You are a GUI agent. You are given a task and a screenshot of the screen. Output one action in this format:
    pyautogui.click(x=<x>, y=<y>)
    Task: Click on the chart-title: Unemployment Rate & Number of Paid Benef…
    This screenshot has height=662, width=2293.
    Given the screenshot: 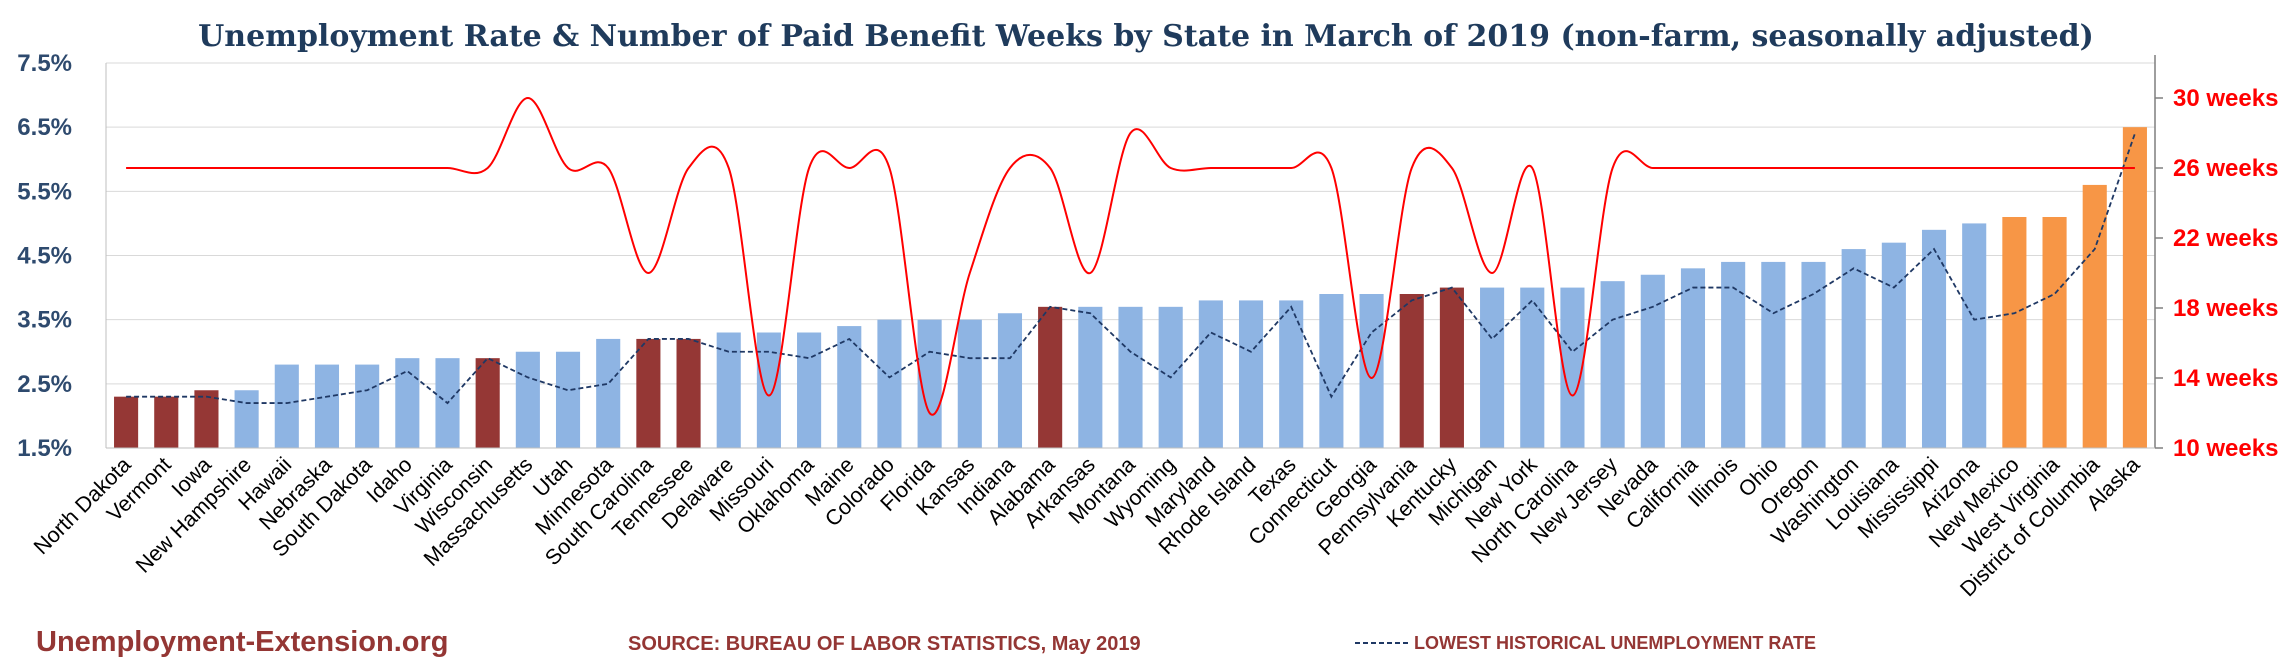 What is the action you would take?
    pyautogui.click(x=1146, y=36)
    